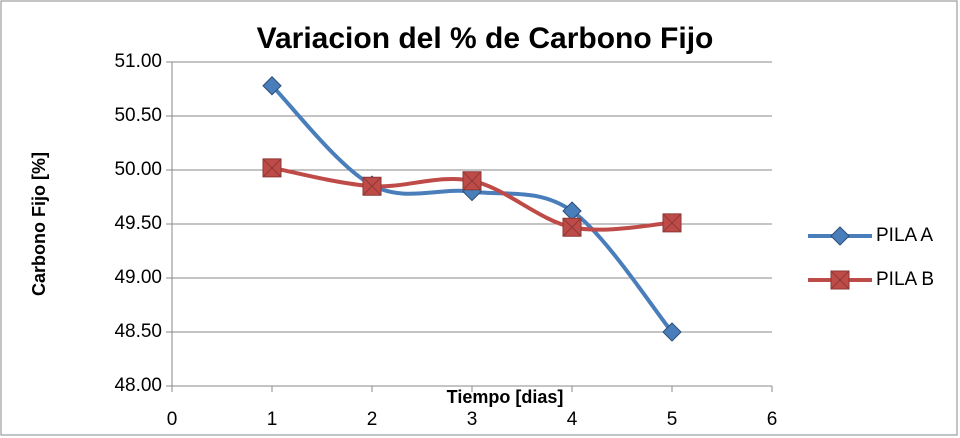 The width and height of the screenshot is (960, 438). Describe the element at coordinates (172, 419) in the screenshot. I see `x-tick-label: 0` at that location.